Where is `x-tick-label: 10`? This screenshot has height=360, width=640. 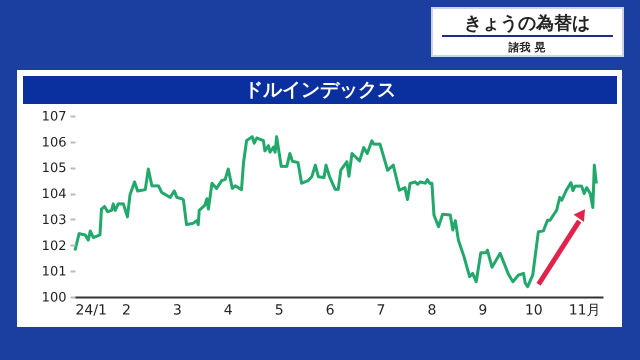 x-tick-label: 10 is located at coordinates (533, 310).